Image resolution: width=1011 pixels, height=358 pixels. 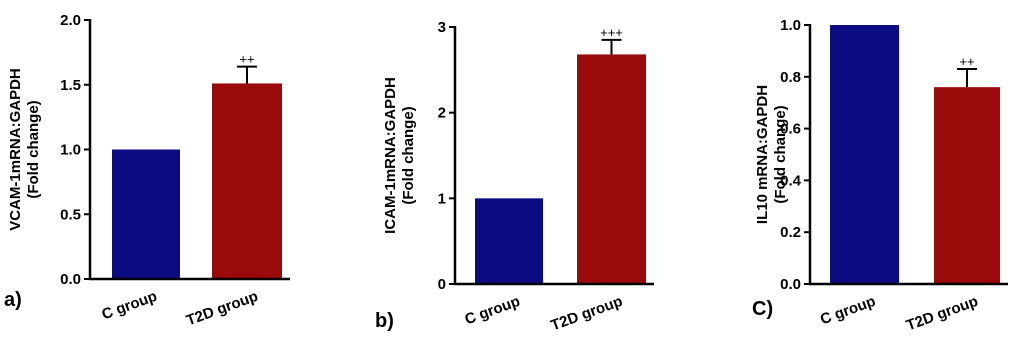 I want to click on panel-label: C), so click(x=762, y=309).